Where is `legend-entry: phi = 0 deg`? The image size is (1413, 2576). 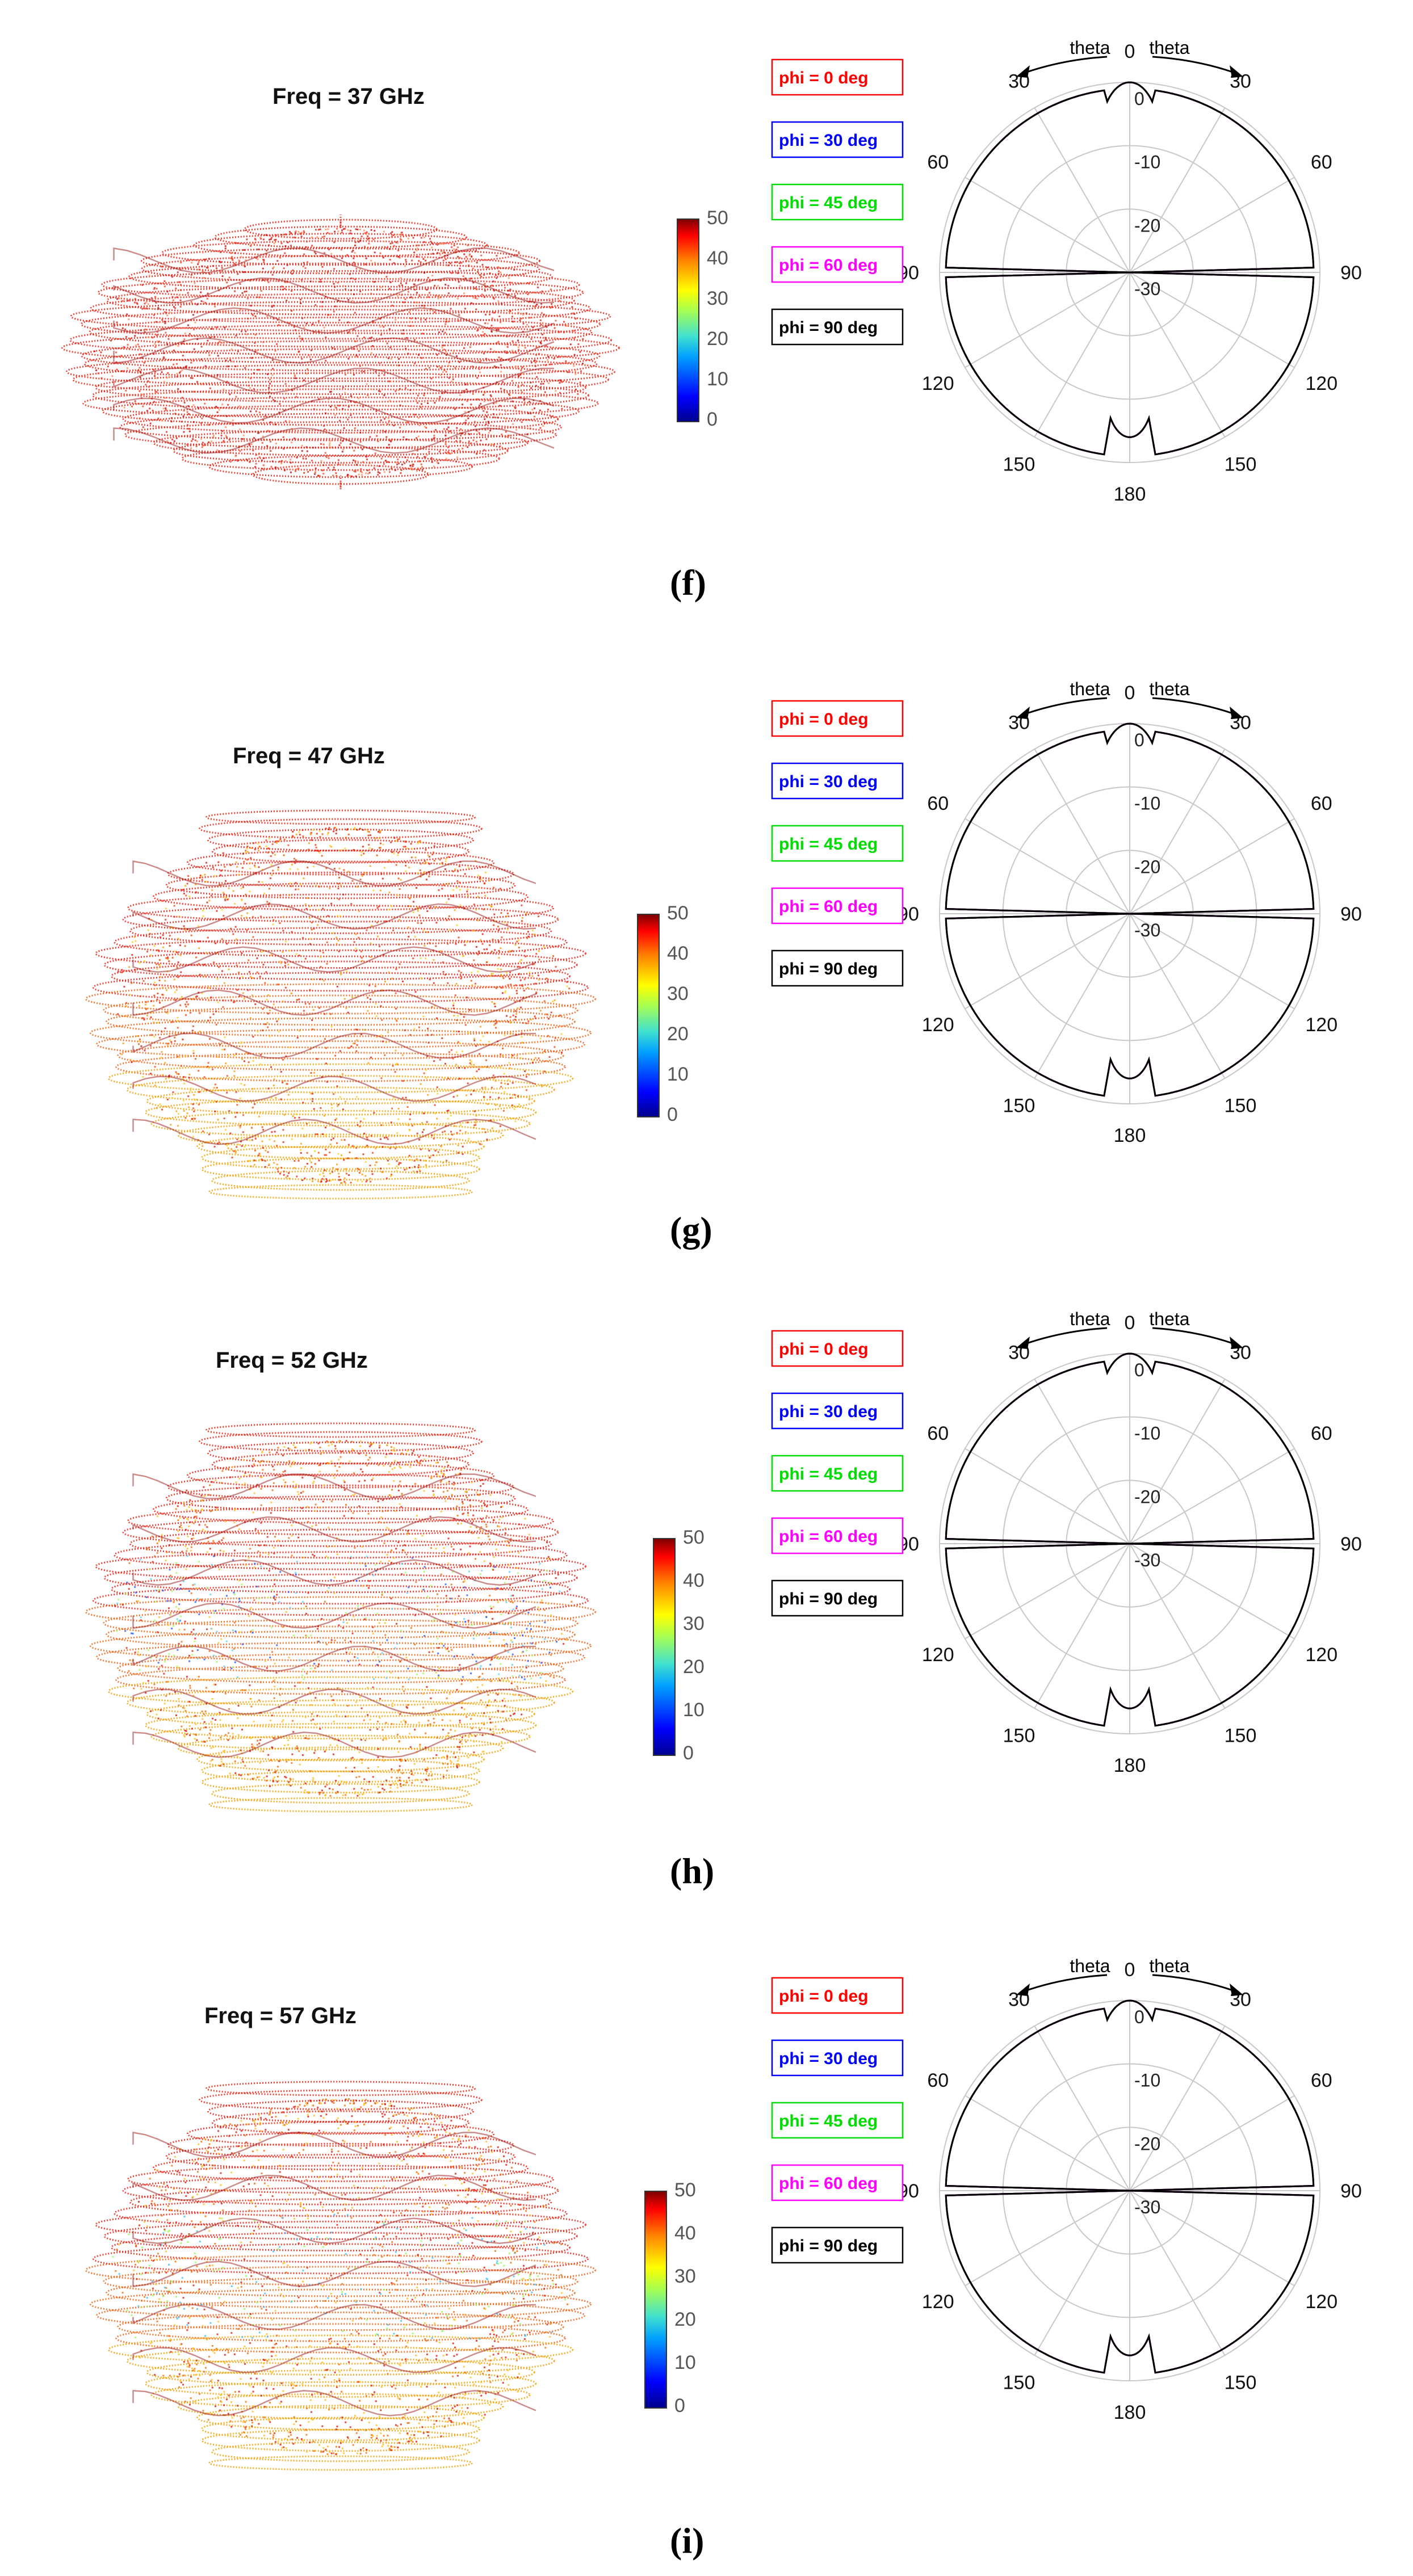 legend-entry: phi = 0 deg is located at coordinates (837, 1995).